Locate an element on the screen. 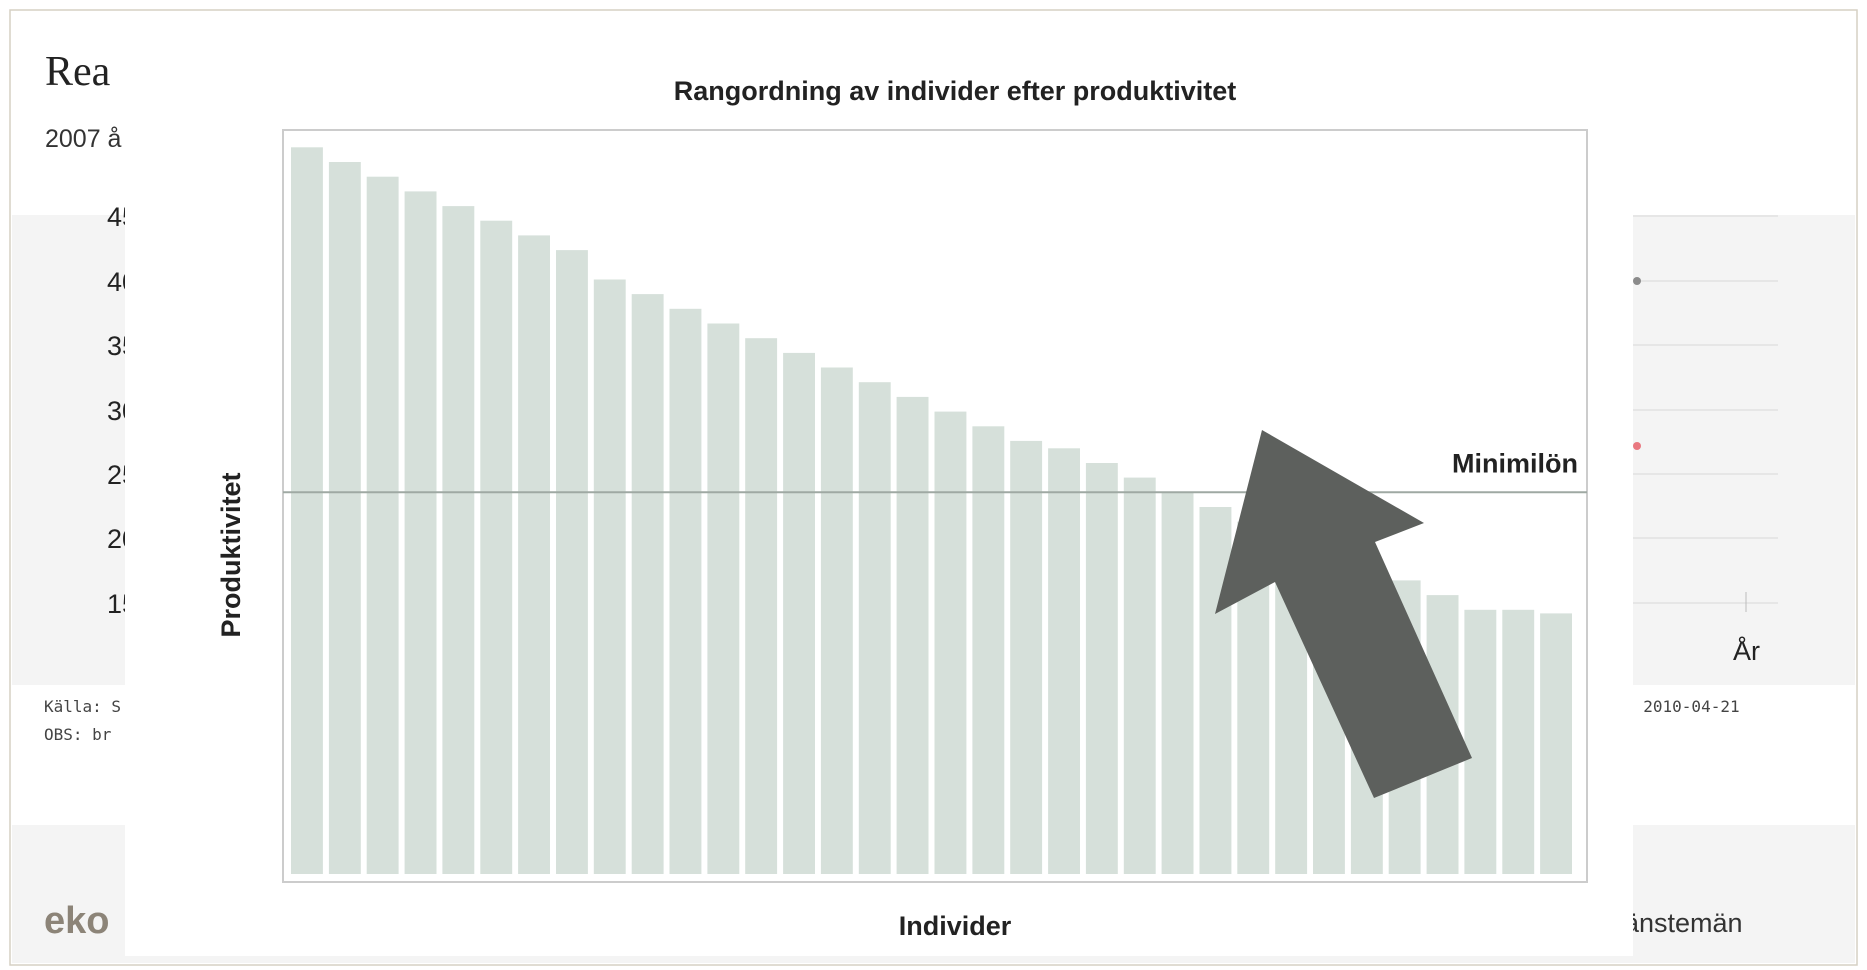 The width and height of the screenshot is (1867, 970). background-marker-red is located at coordinates (1637, 446).